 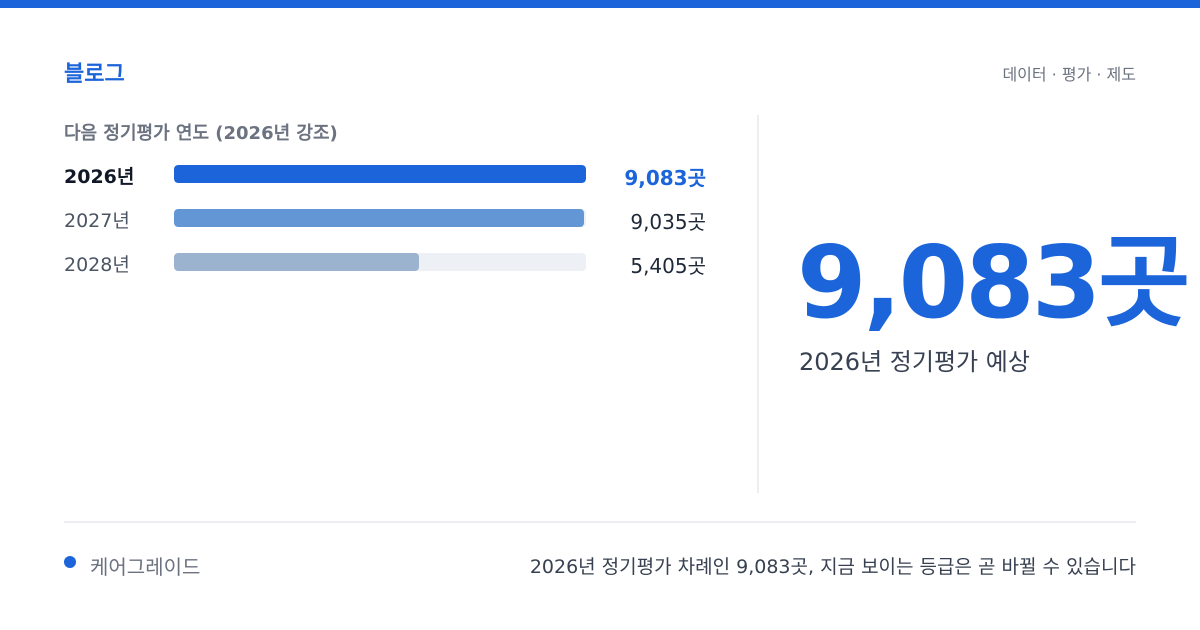 What do you see at coordinates (70, 562) in the screenshot?
I see `footer-dot-icon` at bounding box center [70, 562].